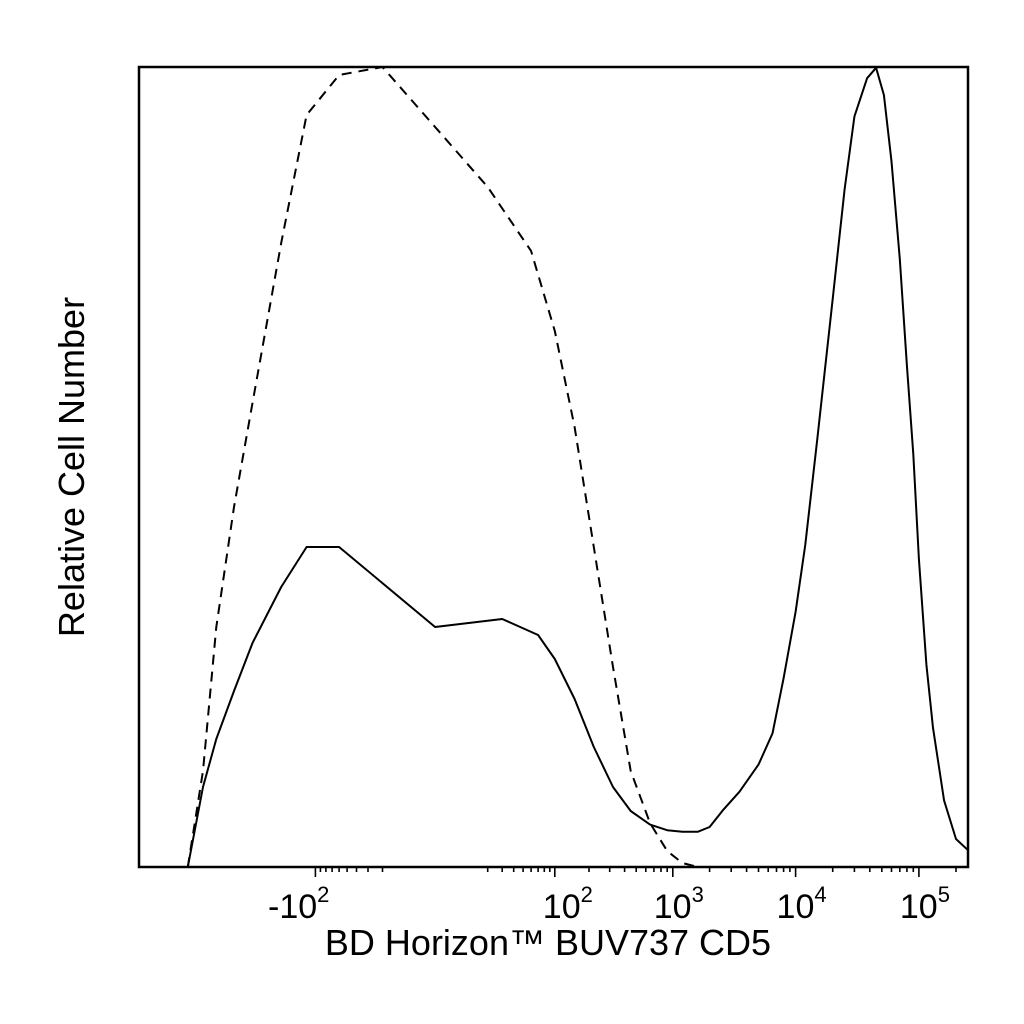  What do you see at coordinates (802, 904) in the screenshot?
I see `x-tick-label: 10⁴` at bounding box center [802, 904].